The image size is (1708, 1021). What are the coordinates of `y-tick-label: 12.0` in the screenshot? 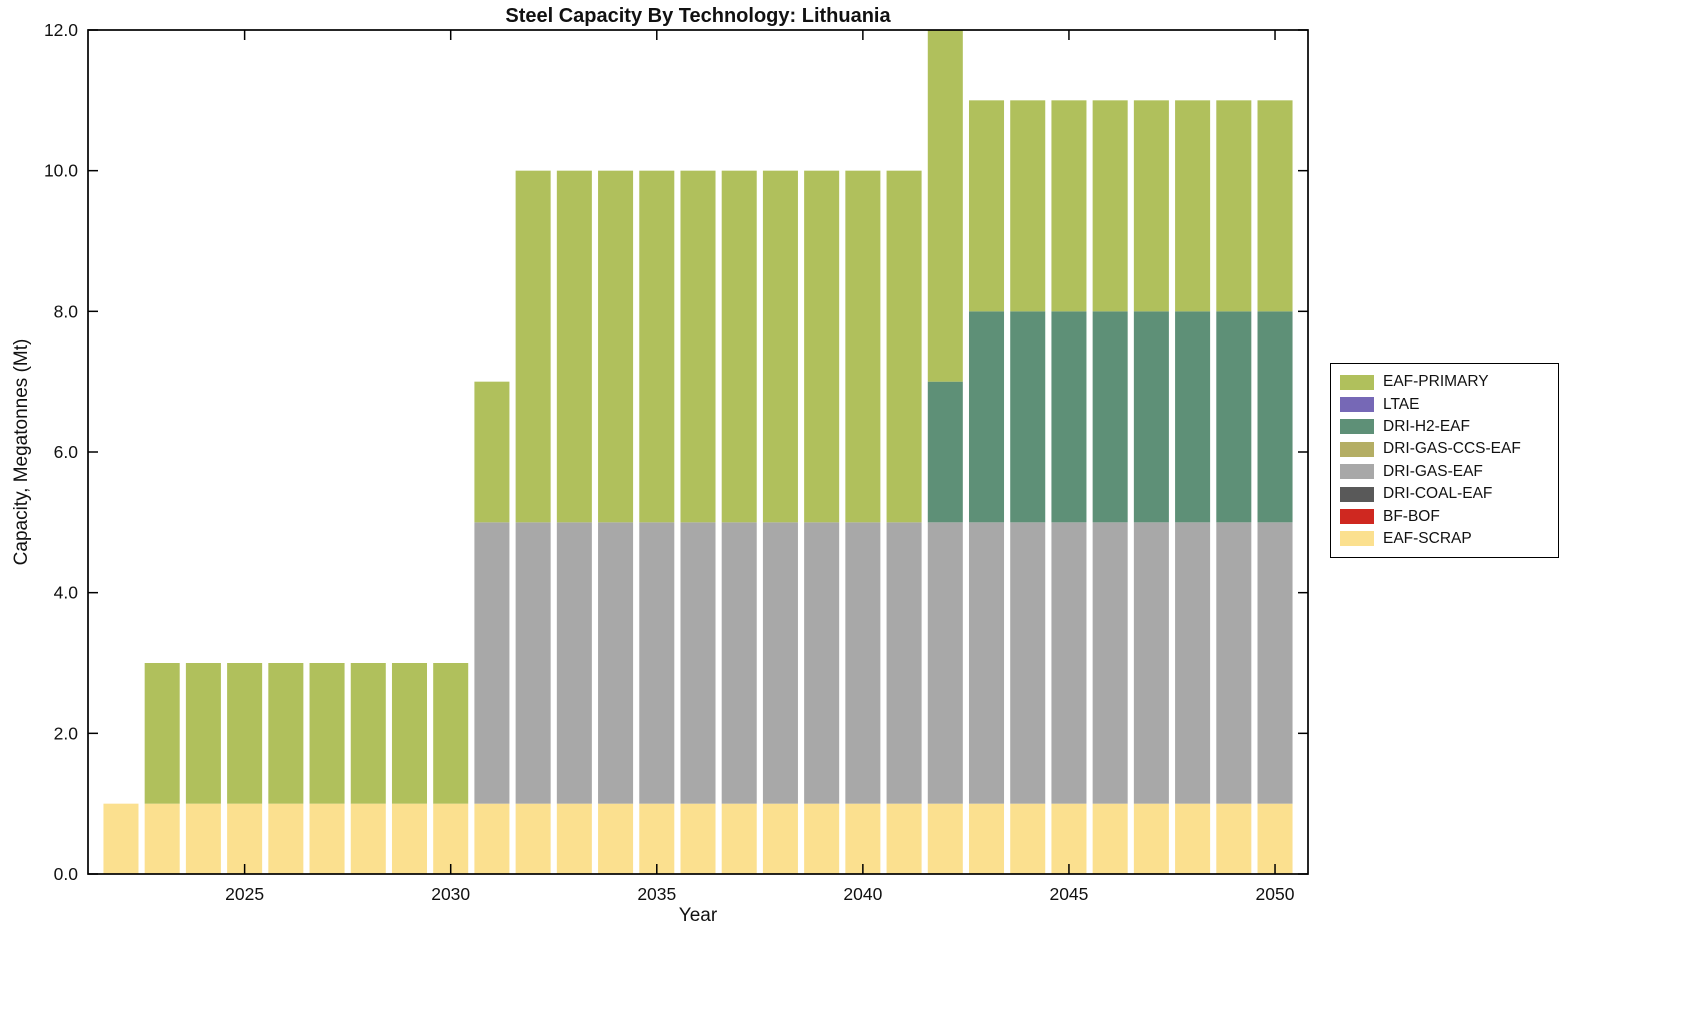 It's located at (61, 30).